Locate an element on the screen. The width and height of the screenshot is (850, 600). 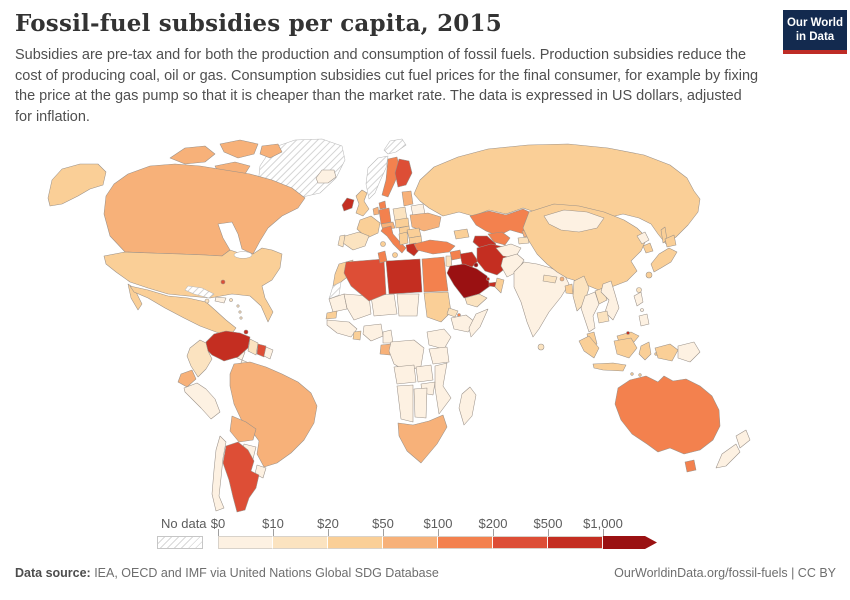
country-russia is located at coordinates (557, 194).